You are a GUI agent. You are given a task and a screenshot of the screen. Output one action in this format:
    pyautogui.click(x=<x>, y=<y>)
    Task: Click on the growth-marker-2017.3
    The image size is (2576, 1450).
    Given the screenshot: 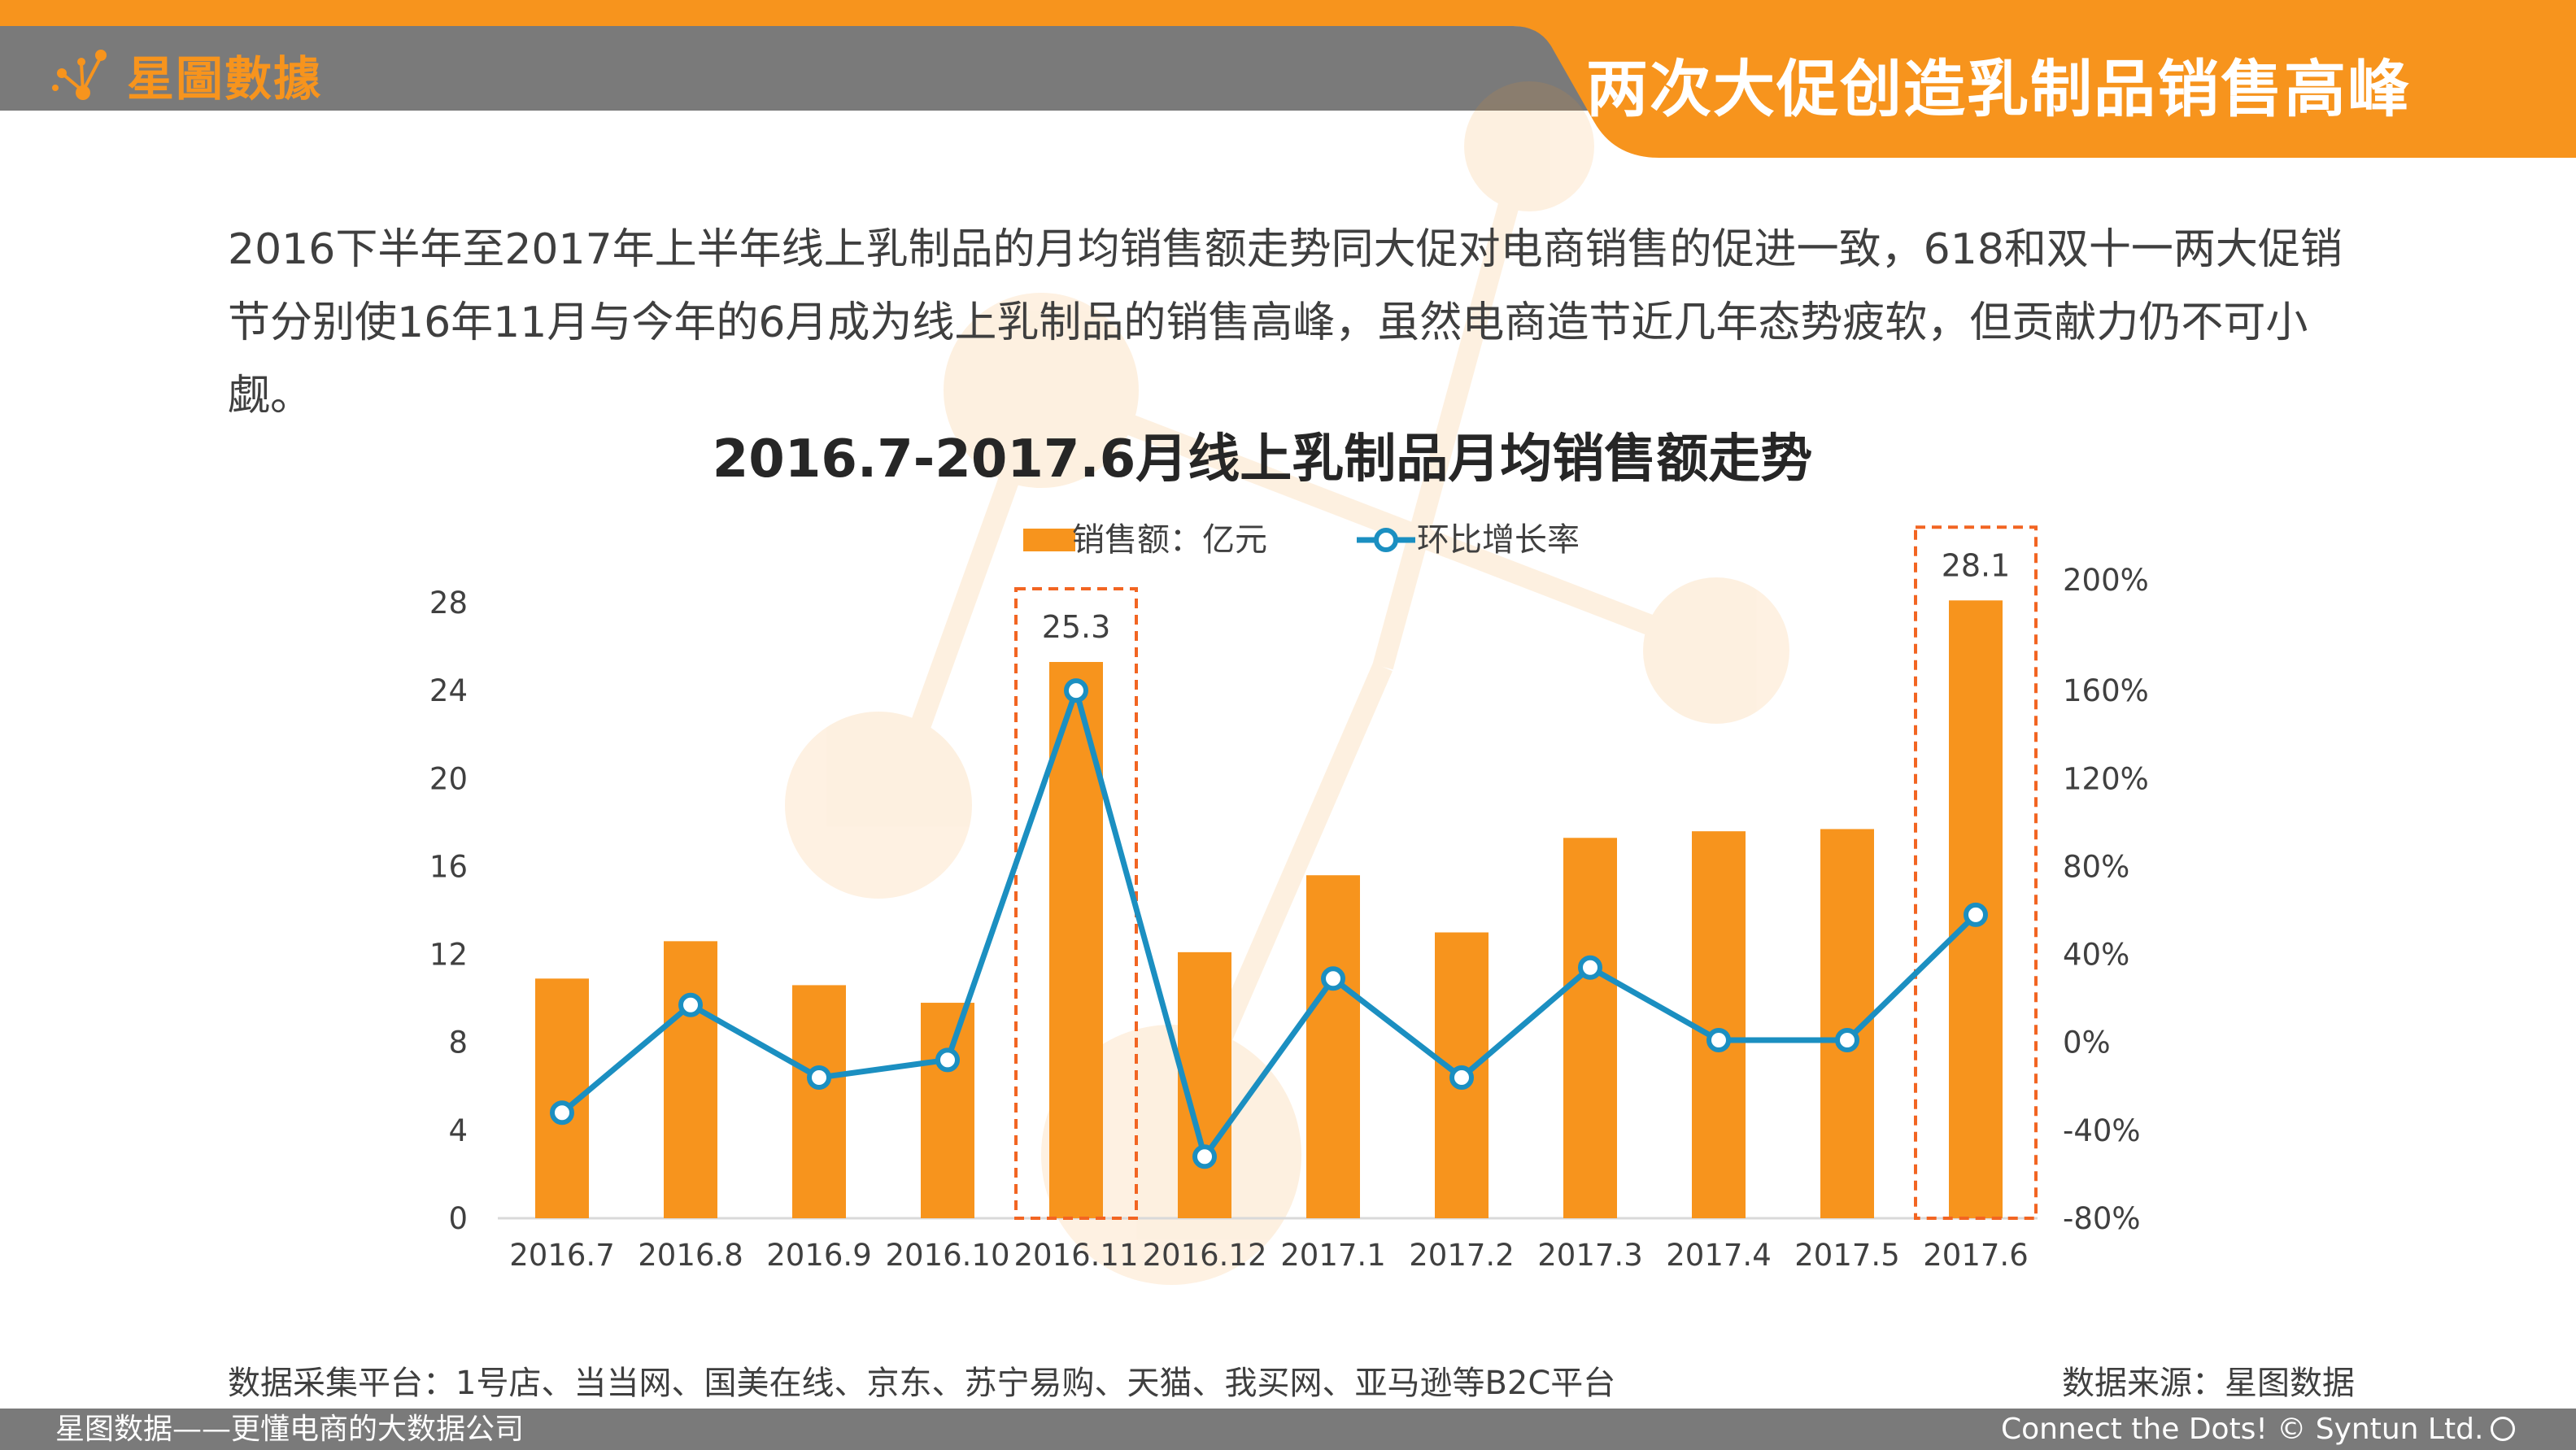 What is the action you would take?
    pyautogui.click(x=1590, y=968)
    